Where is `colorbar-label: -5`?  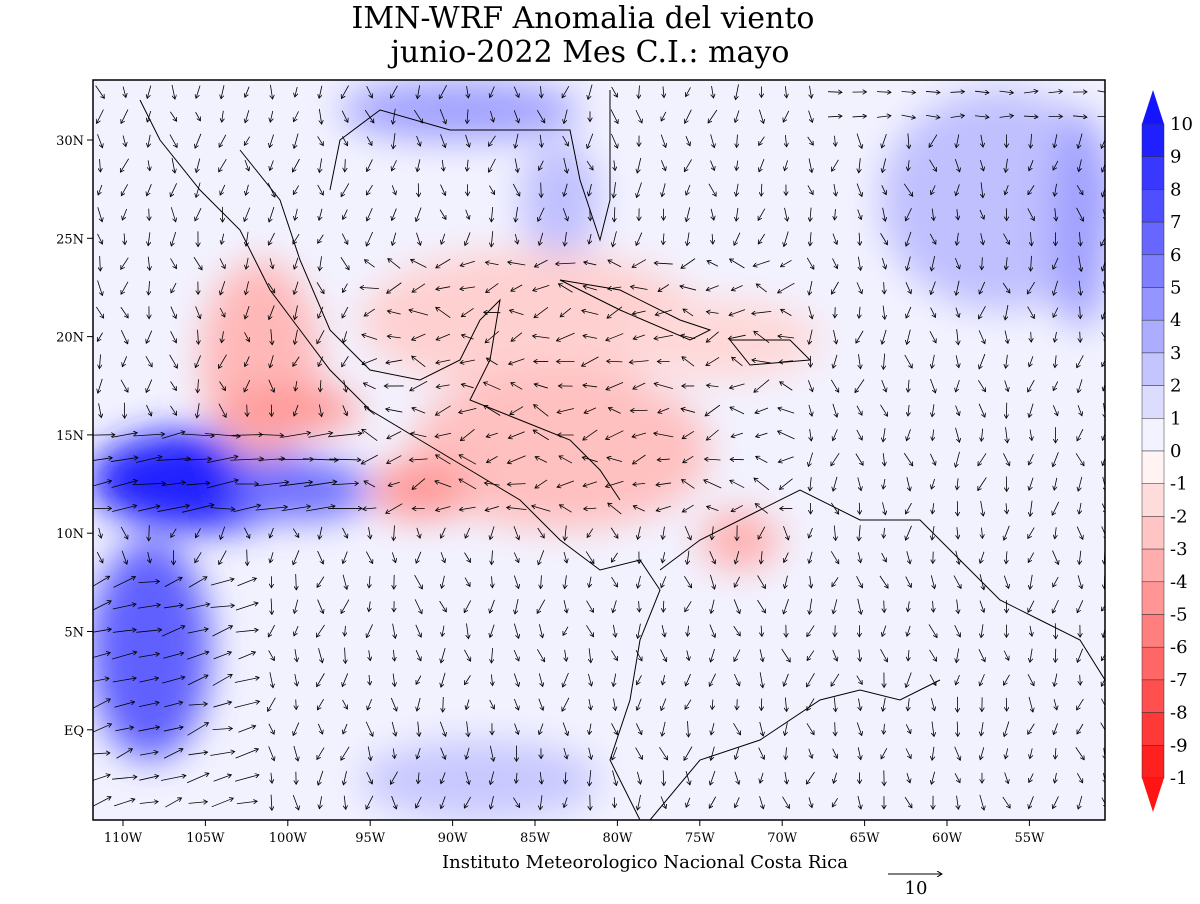
colorbar-label: -5 is located at coordinates (1179, 615).